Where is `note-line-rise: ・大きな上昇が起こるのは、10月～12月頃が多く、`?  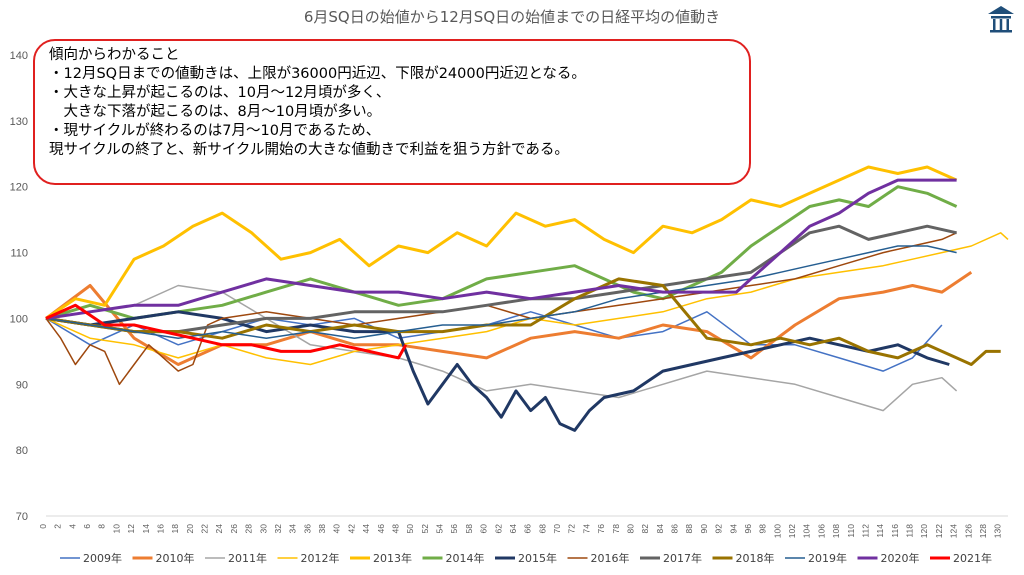
note-line-rise: ・大きな上昇が起こるのは、10月～12月頃が多く、 is located at coordinates (220, 93).